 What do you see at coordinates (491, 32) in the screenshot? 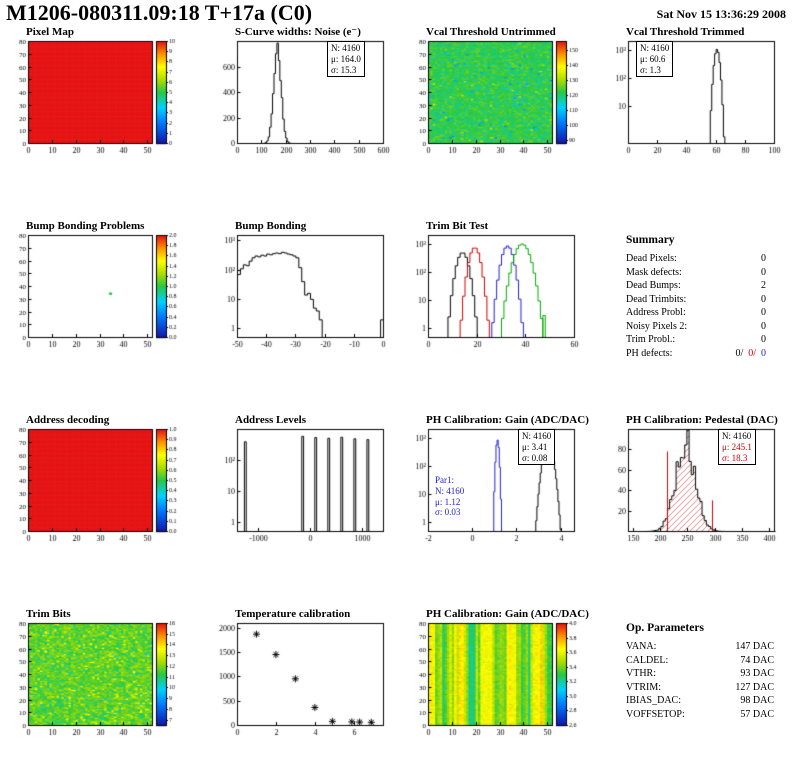
I see `chart-title: Vcal Threshold Untrimmed` at bounding box center [491, 32].